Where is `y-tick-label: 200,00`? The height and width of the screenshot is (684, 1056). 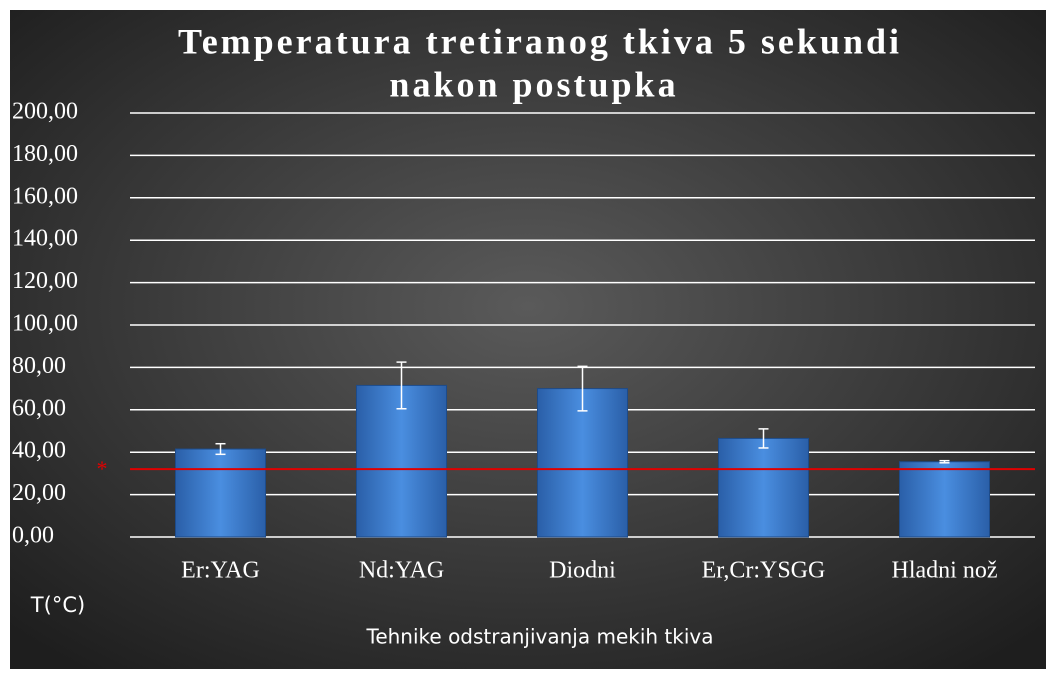 y-tick-label: 200,00 is located at coordinates (45, 112).